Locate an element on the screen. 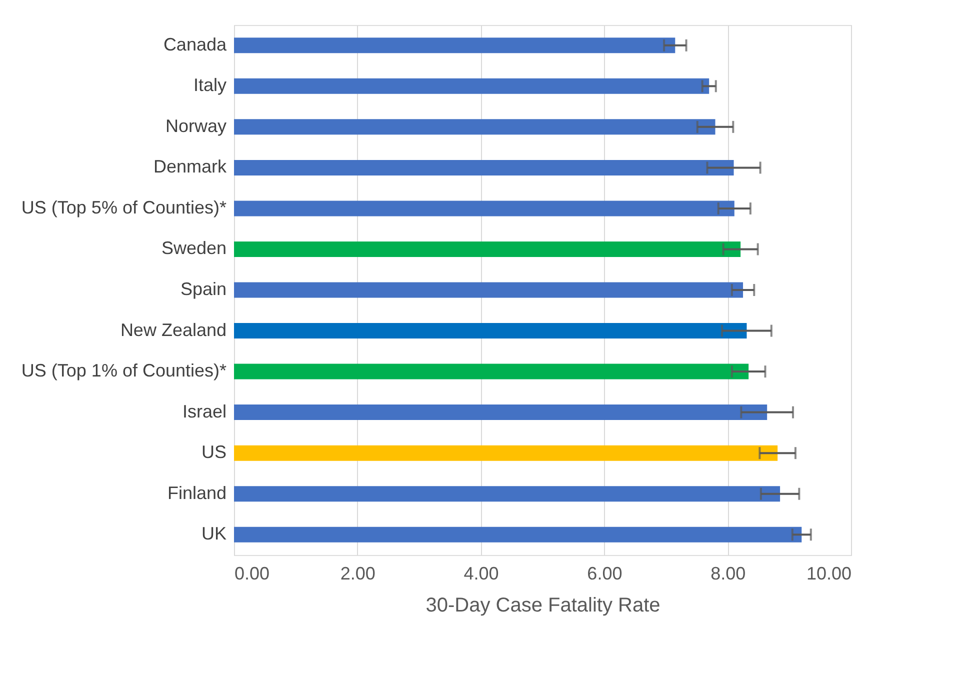 The width and height of the screenshot is (958, 677). y-tick-label: Denmark is located at coordinates (190, 166).